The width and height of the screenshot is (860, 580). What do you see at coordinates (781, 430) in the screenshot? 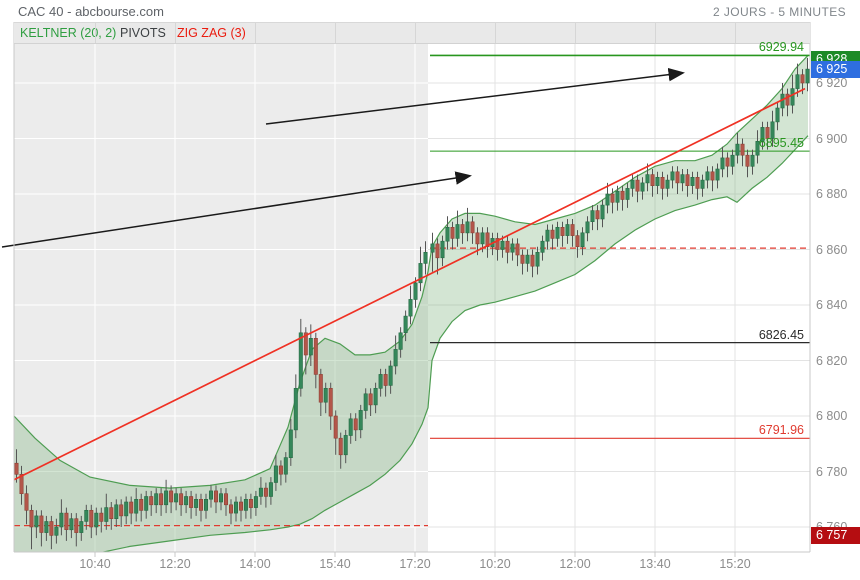
I see `pivot-level-label: 6791.96` at bounding box center [781, 430].